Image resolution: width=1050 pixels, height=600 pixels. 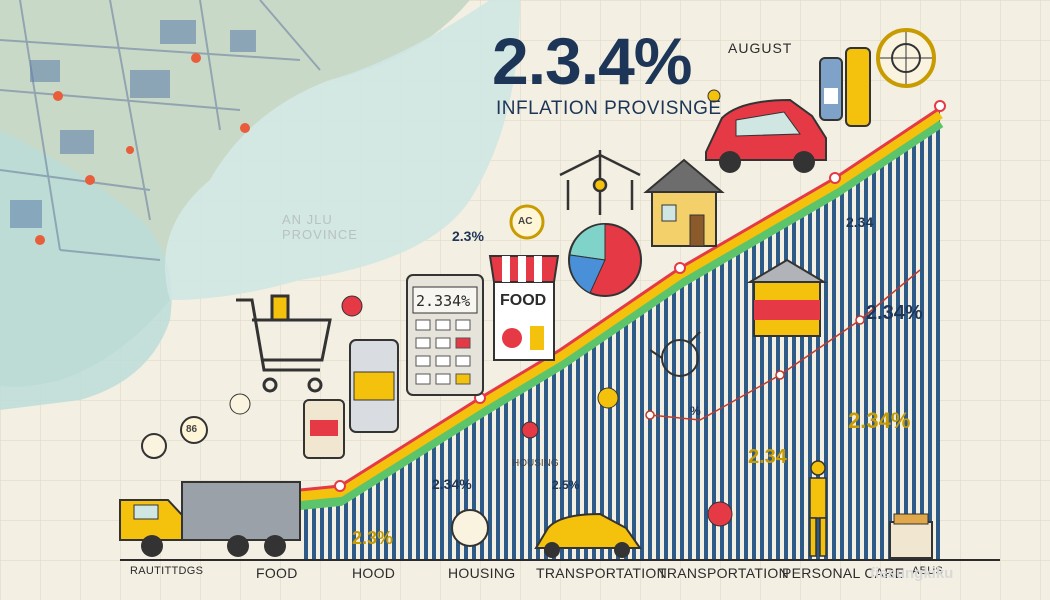 I want to click on ghost-map-text: AN JLU PROVINCE, so click(x=320, y=227).